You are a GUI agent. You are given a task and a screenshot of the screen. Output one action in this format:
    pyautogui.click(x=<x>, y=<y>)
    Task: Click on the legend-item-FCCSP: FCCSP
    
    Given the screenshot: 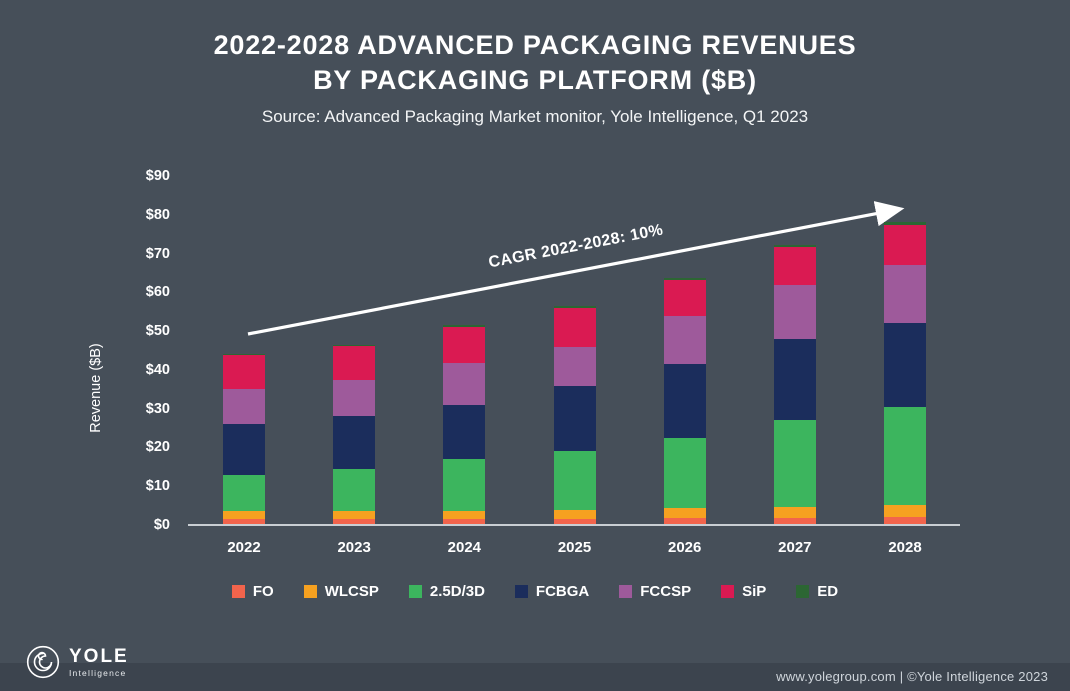 What is the action you would take?
    pyautogui.click(x=655, y=591)
    